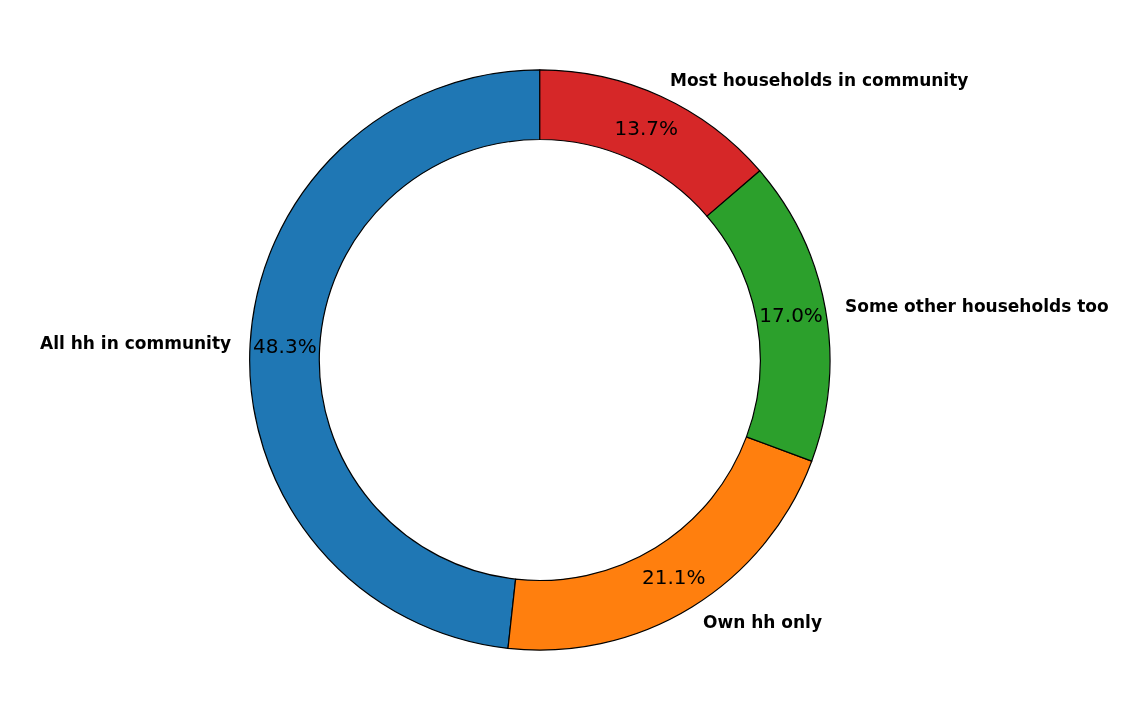 This screenshot has height=720, width=1140. What do you see at coordinates (285, 345) in the screenshot?
I see `data-label: 48.3%` at bounding box center [285, 345].